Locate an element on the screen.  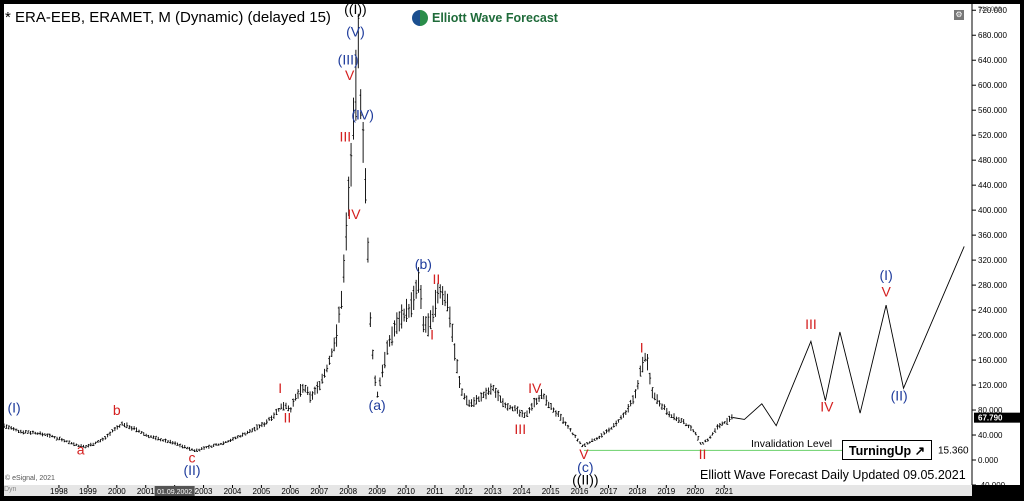
invalidation-label: Invalidation Level is located at coordinates (792, 444).